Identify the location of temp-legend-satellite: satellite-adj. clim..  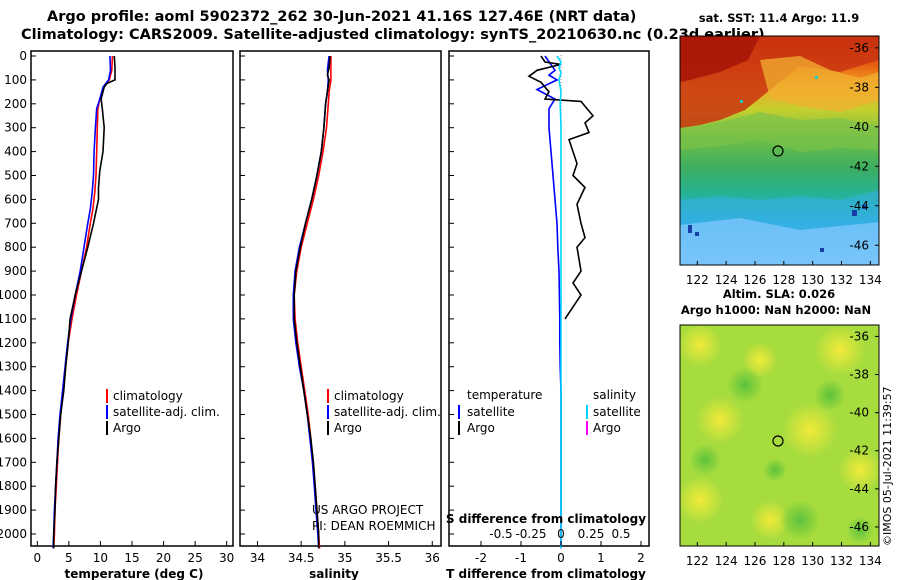
(166, 412).